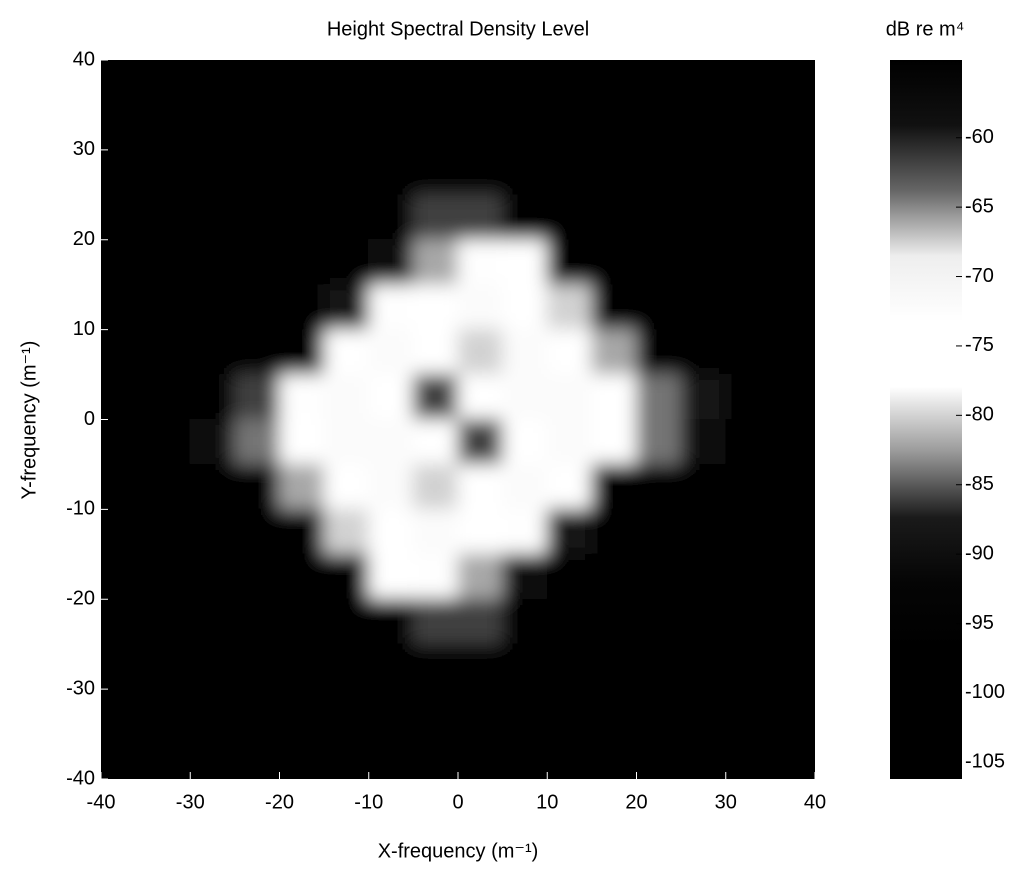 The height and width of the screenshot is (877, 1024). Describe the element at coordinates (84, 239) in the screenshot. I see `y-tick-label: 20` at that location.